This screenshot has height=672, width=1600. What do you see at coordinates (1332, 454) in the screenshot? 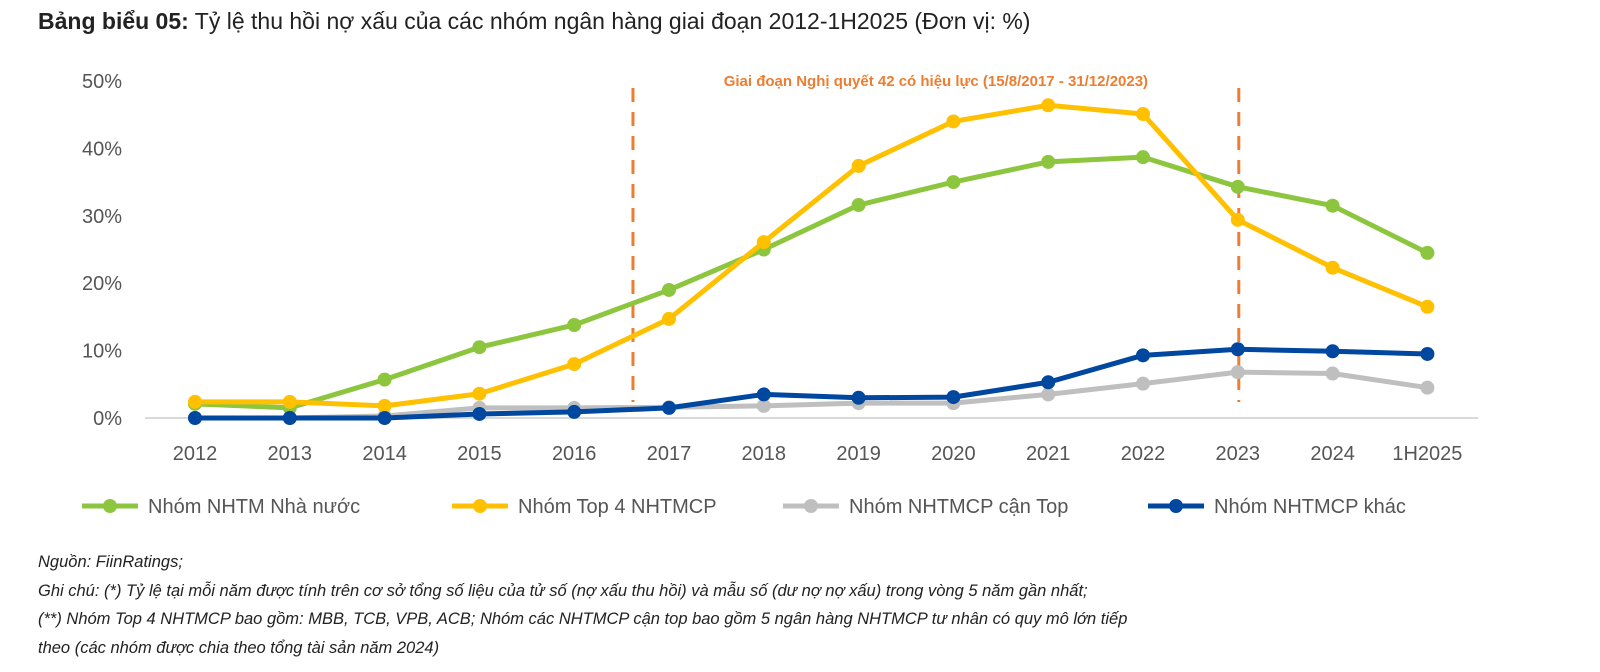
I see `x-tick-label: 2024` at bounding box center [1332, 454].